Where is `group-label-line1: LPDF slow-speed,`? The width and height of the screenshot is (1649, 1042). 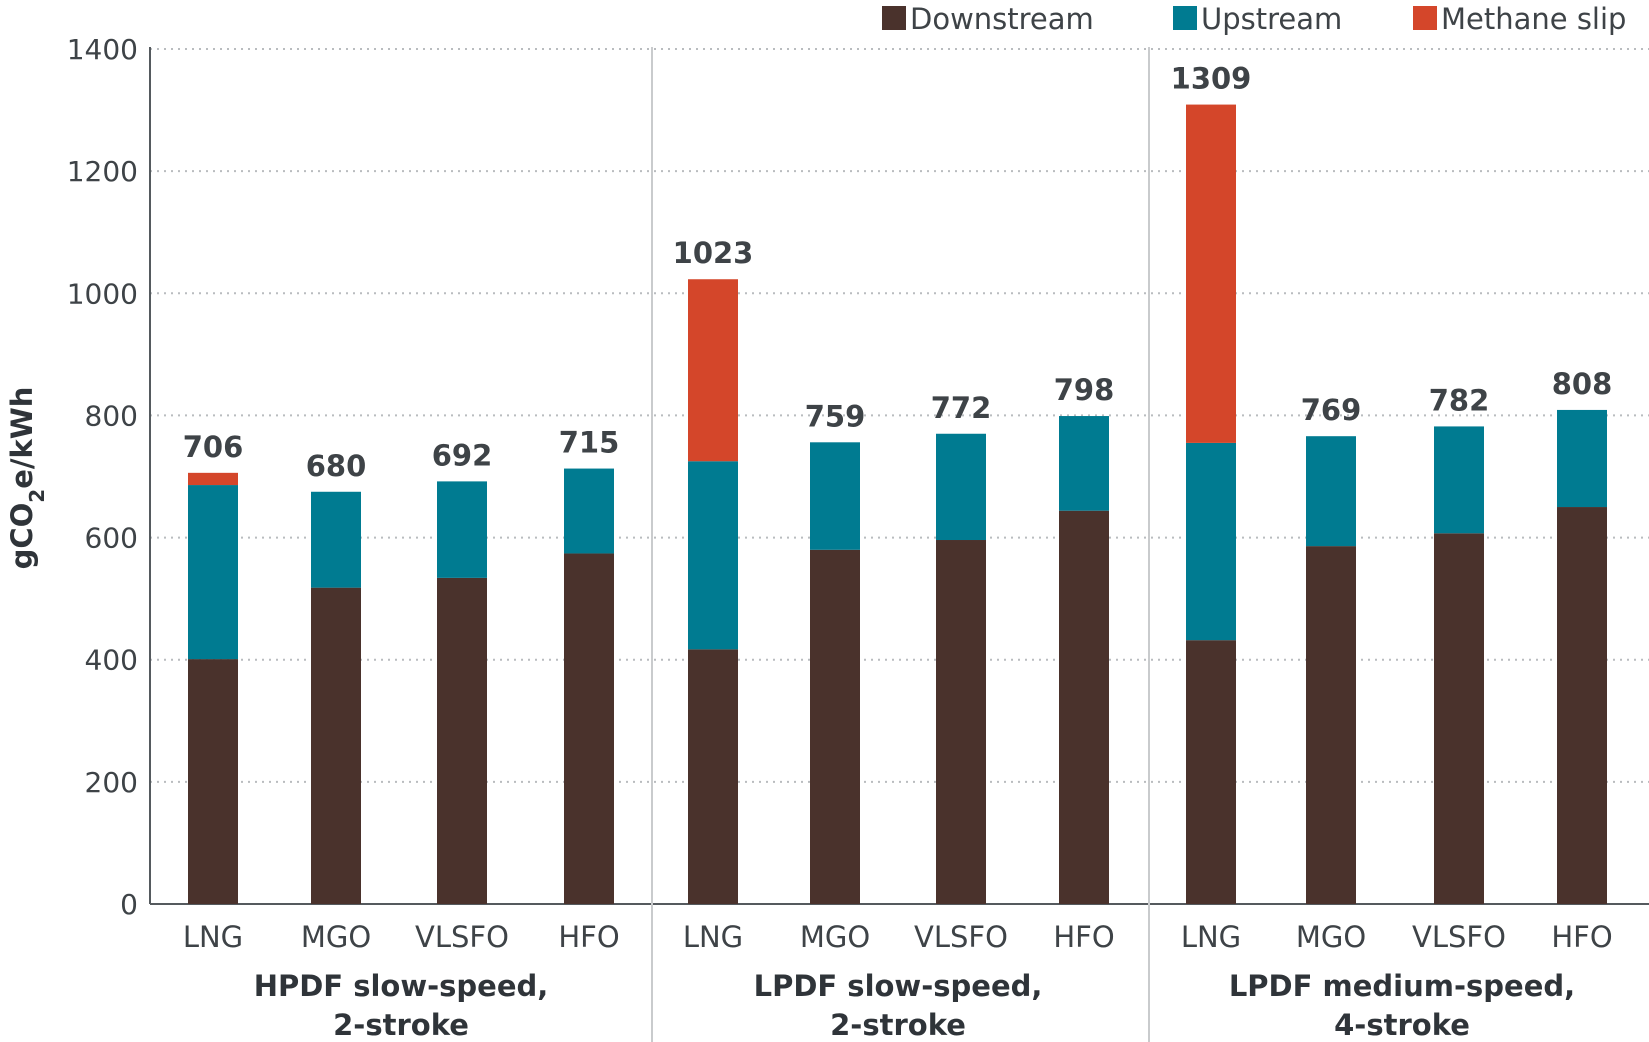
group-label-line1: LPDF slow-speed, is located at coordinates (898, 986).